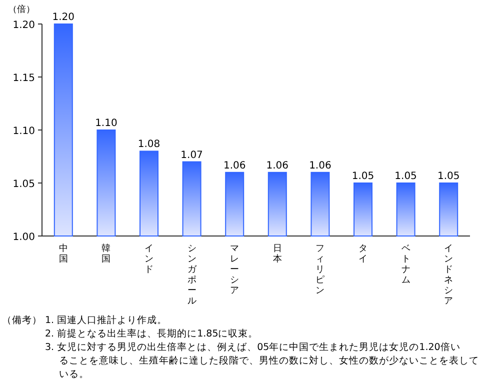 This screenshot has height=387, width=490. What do you see at coordinates (23, 78) in the screenshot?
I see `y-tick-label: 1.15` at bounding box center [23, 78].